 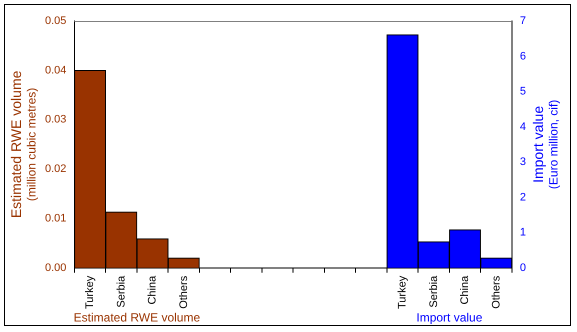 I want to click on text: Estimated RWE volume, so click(x=137, y=317).